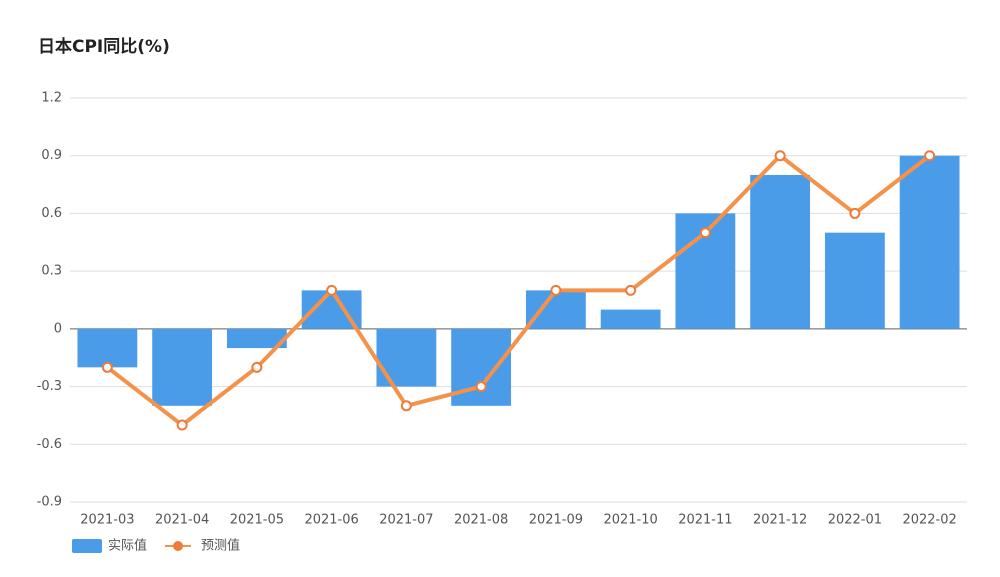 Image resolution: width=1000 pixels, height=577 pixels. I want to click on x-tick-label: 2021-12, so click(780, 520).